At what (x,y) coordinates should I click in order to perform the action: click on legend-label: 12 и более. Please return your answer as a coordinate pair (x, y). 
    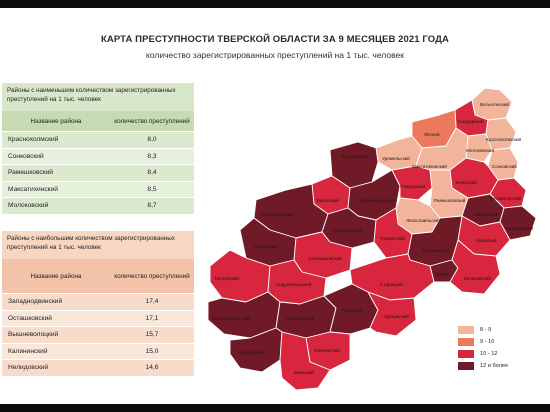
    Looking at the image, I should click on (494, 366).